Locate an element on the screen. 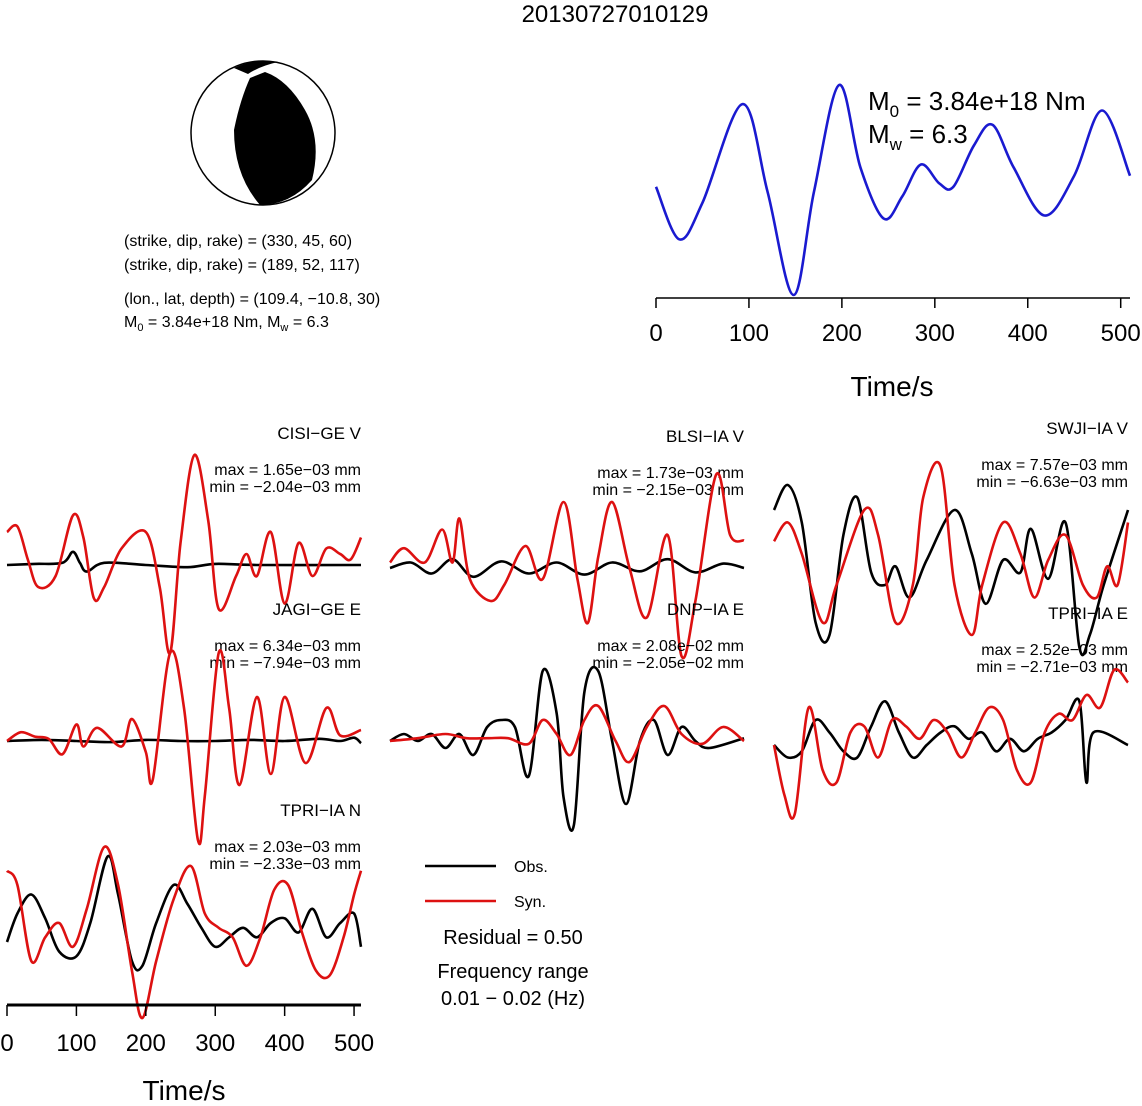  amplitude-min: min = −2.15e−03 mm is located at coordinates (668, 490).